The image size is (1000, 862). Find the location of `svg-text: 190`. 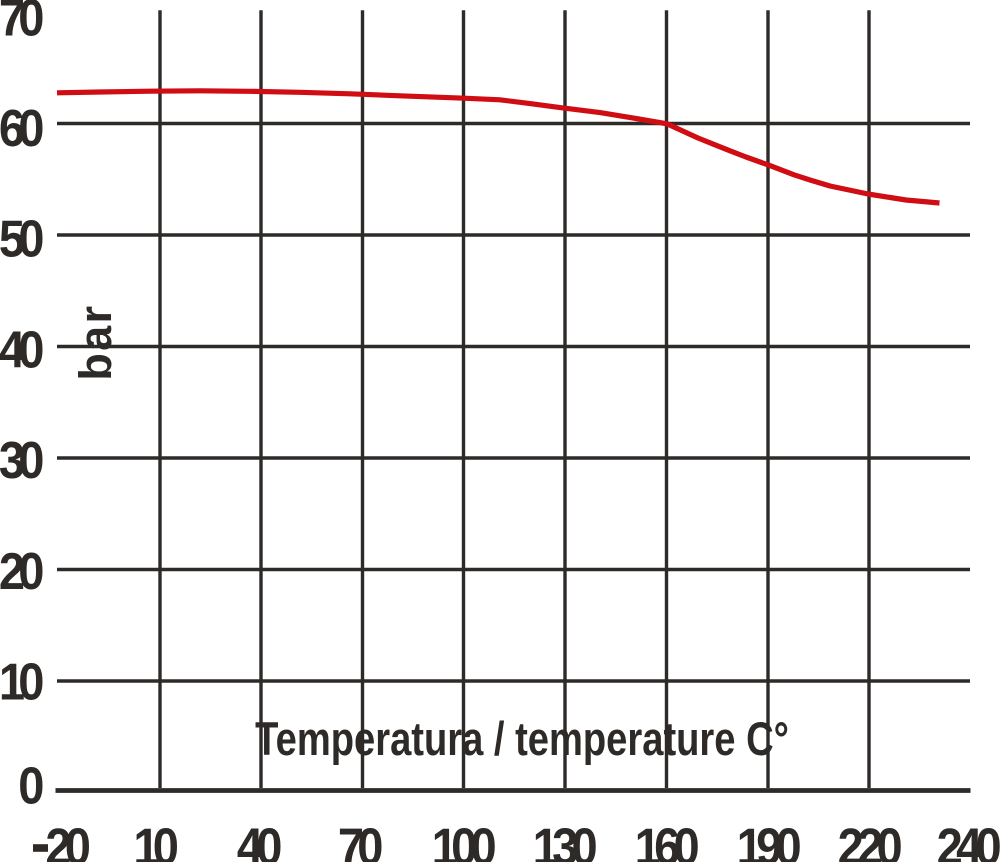

svg-text: 190 is located at coordinates (768, 839).